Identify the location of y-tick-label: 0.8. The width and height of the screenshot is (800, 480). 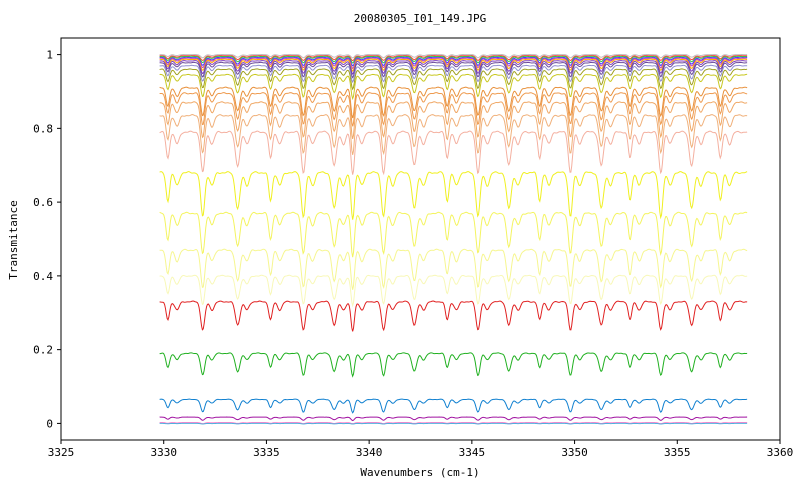
(43, 128).